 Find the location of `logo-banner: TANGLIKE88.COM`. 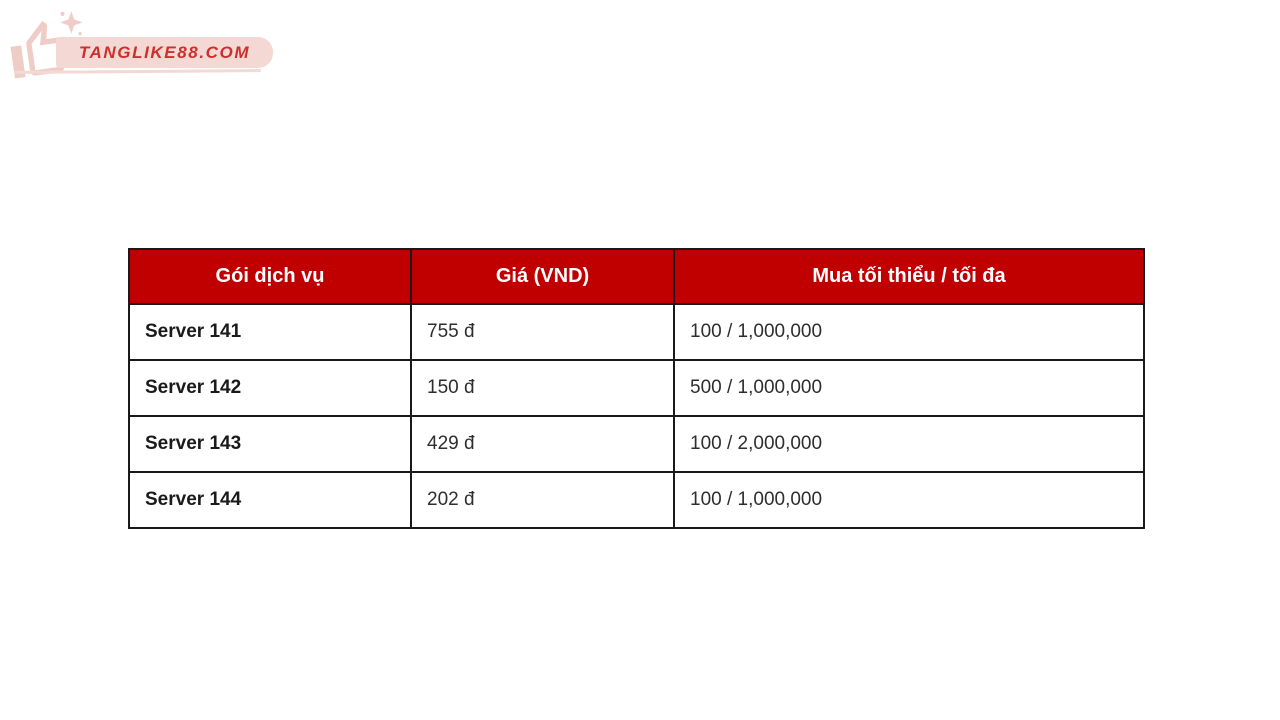

logo-banner: TANGLIKE88.COM is located at coordinates (164, 52).